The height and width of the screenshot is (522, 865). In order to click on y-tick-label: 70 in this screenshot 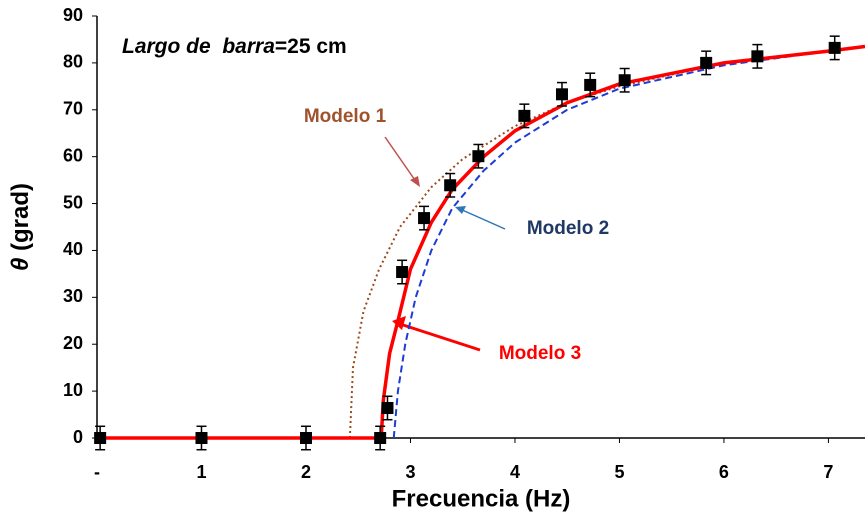, I will do `click(73, 109)`.